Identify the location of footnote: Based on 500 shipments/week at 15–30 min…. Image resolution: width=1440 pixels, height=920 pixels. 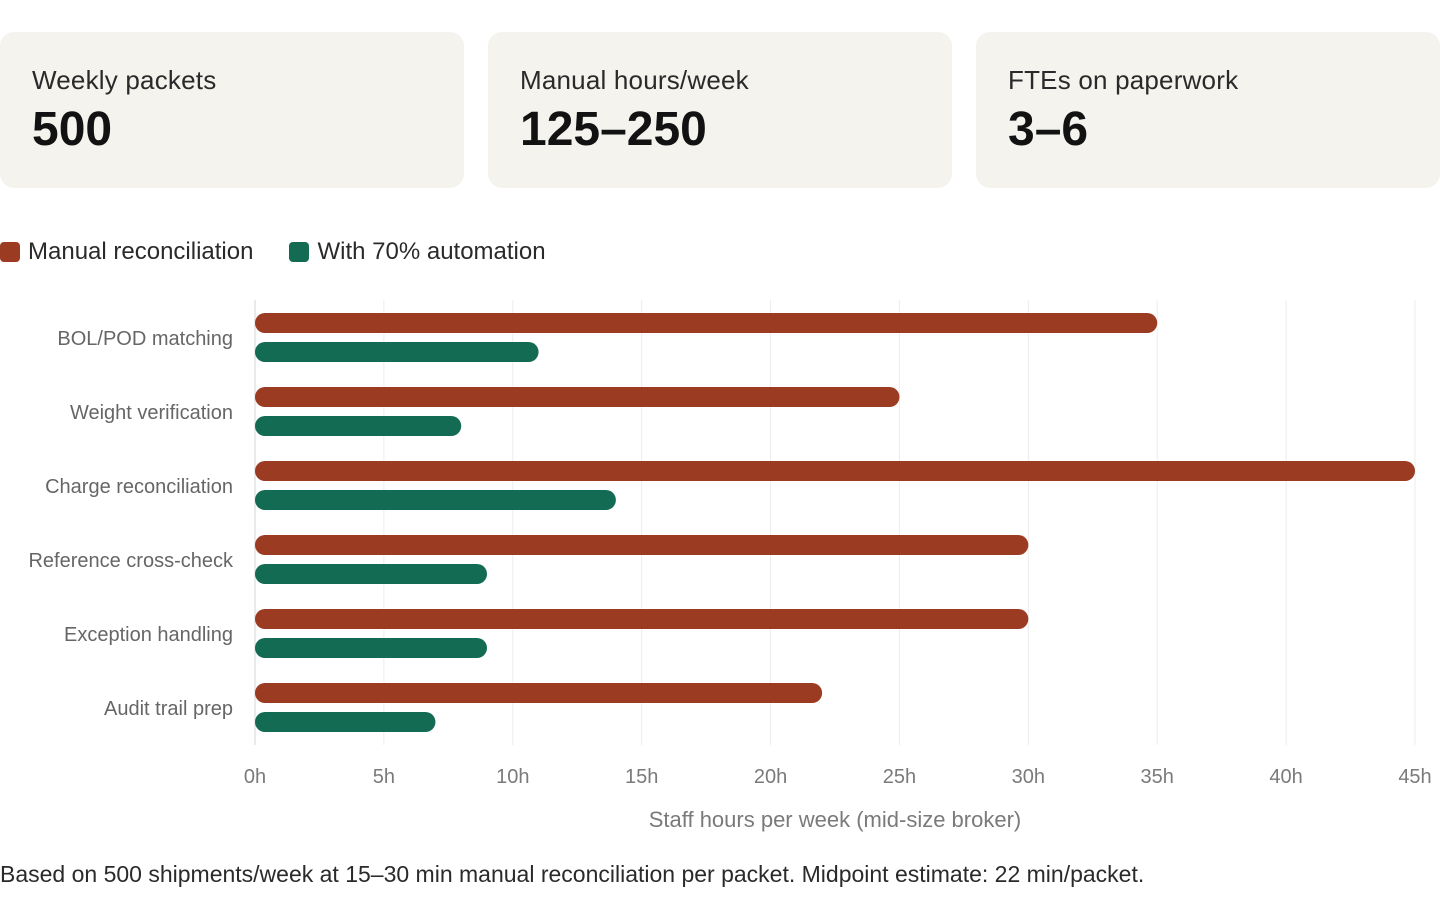
(572, 874).